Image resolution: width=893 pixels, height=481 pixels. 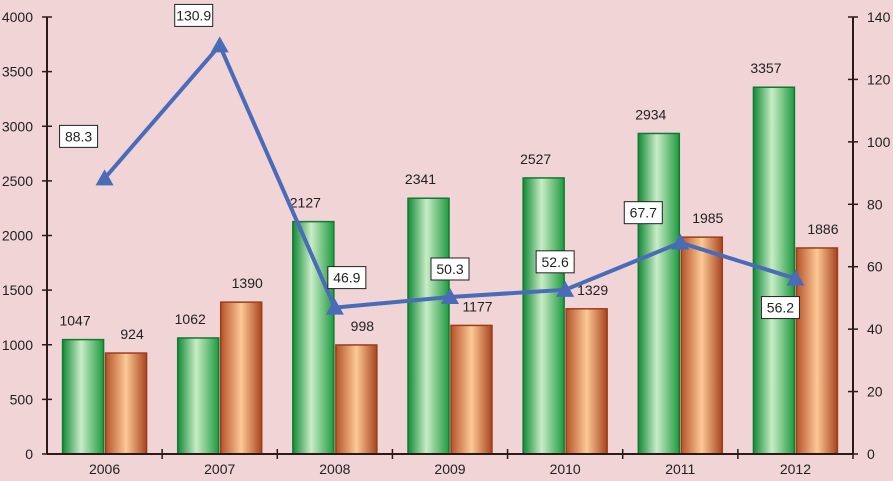 I want to click on x-tick-label: 2007, so click(x=219, y=469).